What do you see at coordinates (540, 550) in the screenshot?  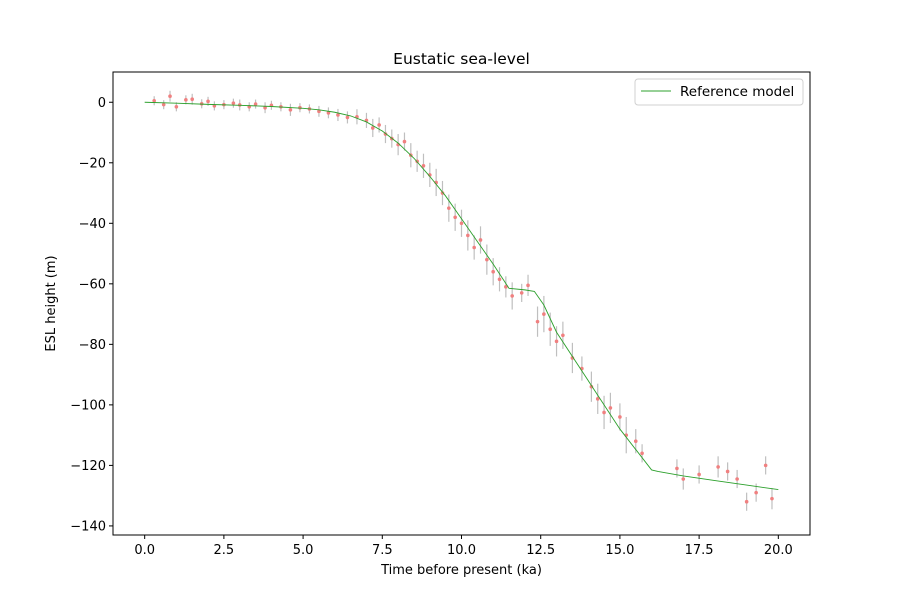 I see `x-tick-label: 12.5` at bounding box center [540, 550].